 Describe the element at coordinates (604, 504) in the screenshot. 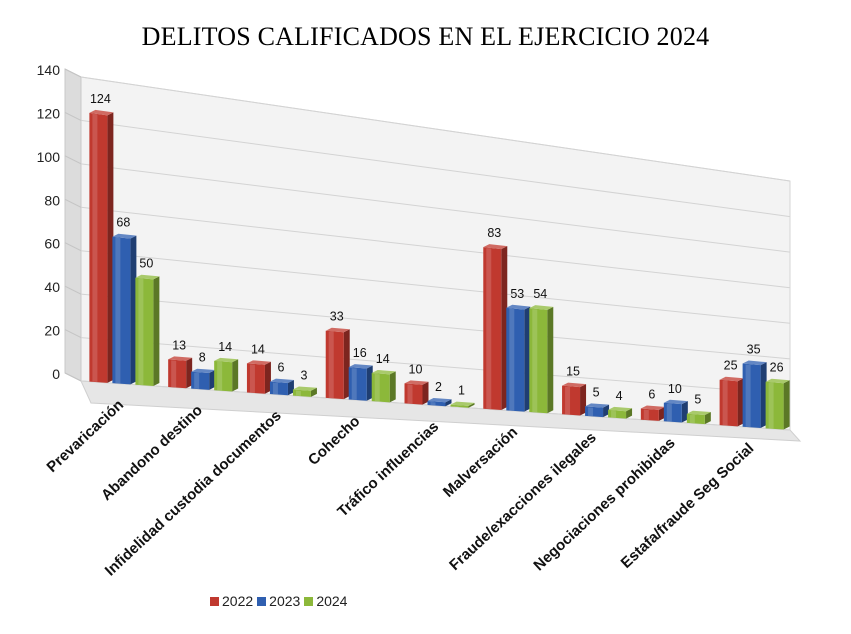

I see `category-label: Negociaciones prohibidas` at that location.